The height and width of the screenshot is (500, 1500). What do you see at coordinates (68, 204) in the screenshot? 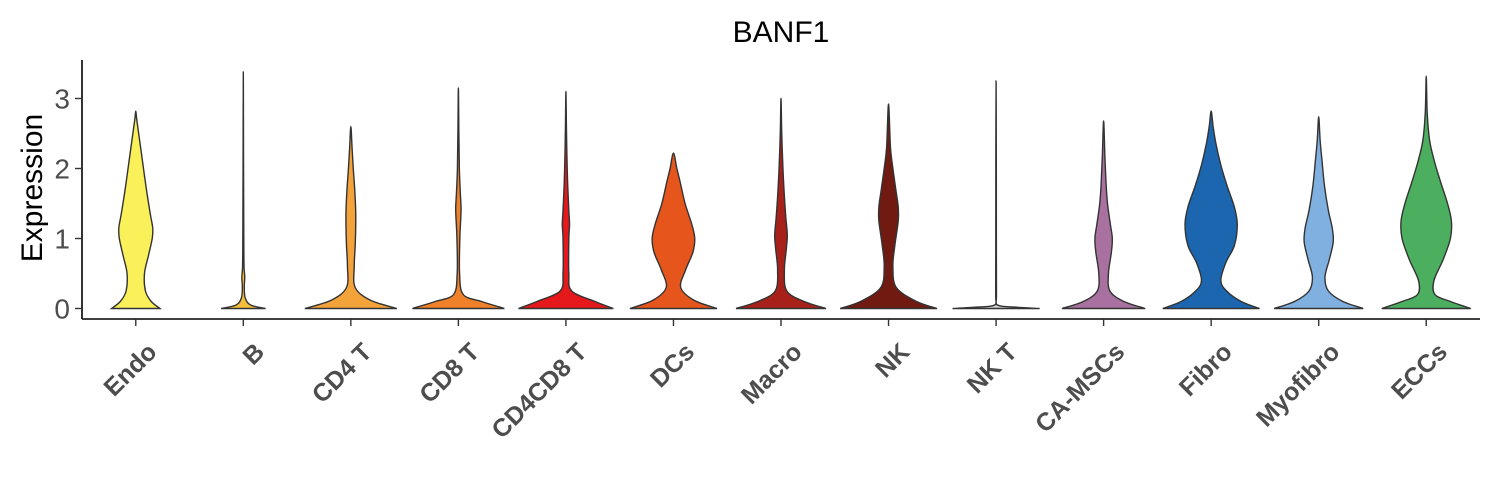
I see `y-ticks: 0 1 2 3` at bounding box center [68, 204].